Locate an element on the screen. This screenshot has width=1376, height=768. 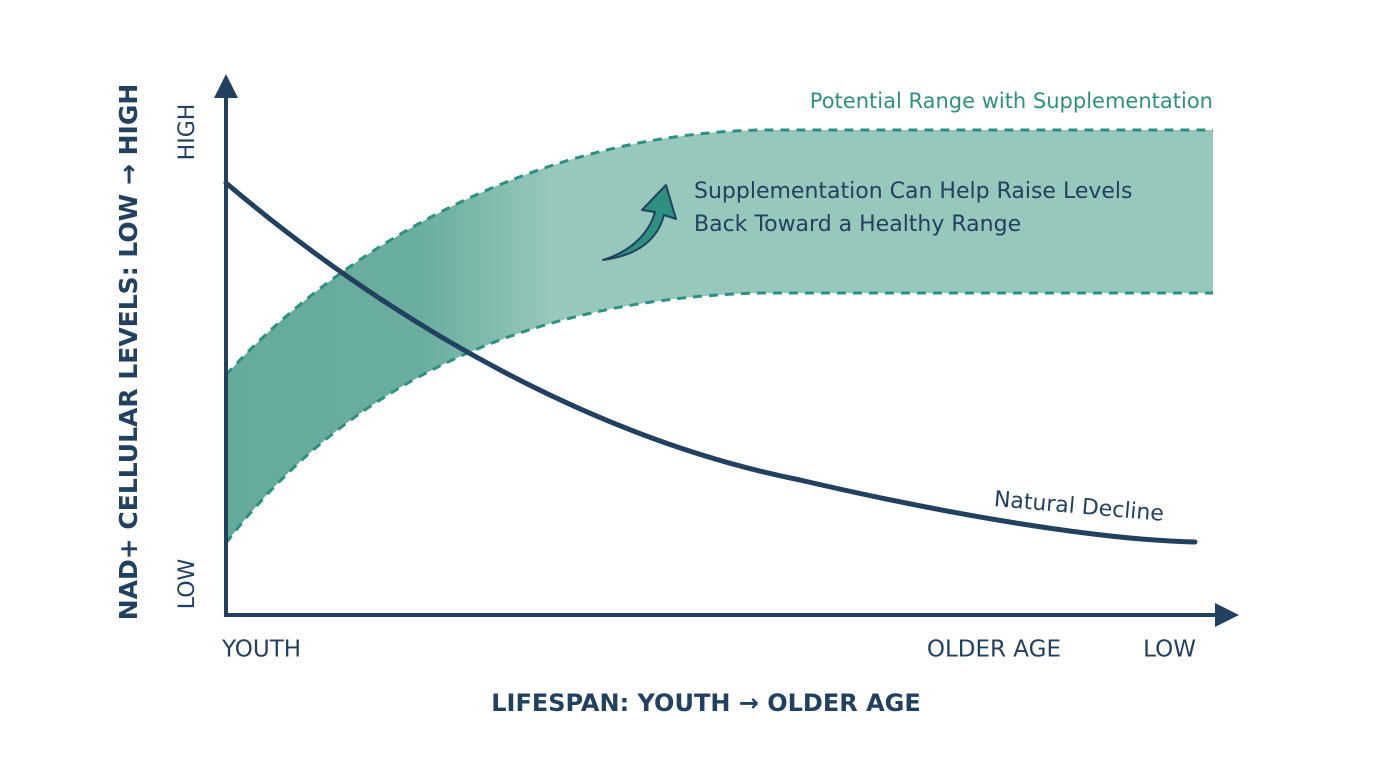
decline-label: Natural Decline is located at coordinates (1079, 507).